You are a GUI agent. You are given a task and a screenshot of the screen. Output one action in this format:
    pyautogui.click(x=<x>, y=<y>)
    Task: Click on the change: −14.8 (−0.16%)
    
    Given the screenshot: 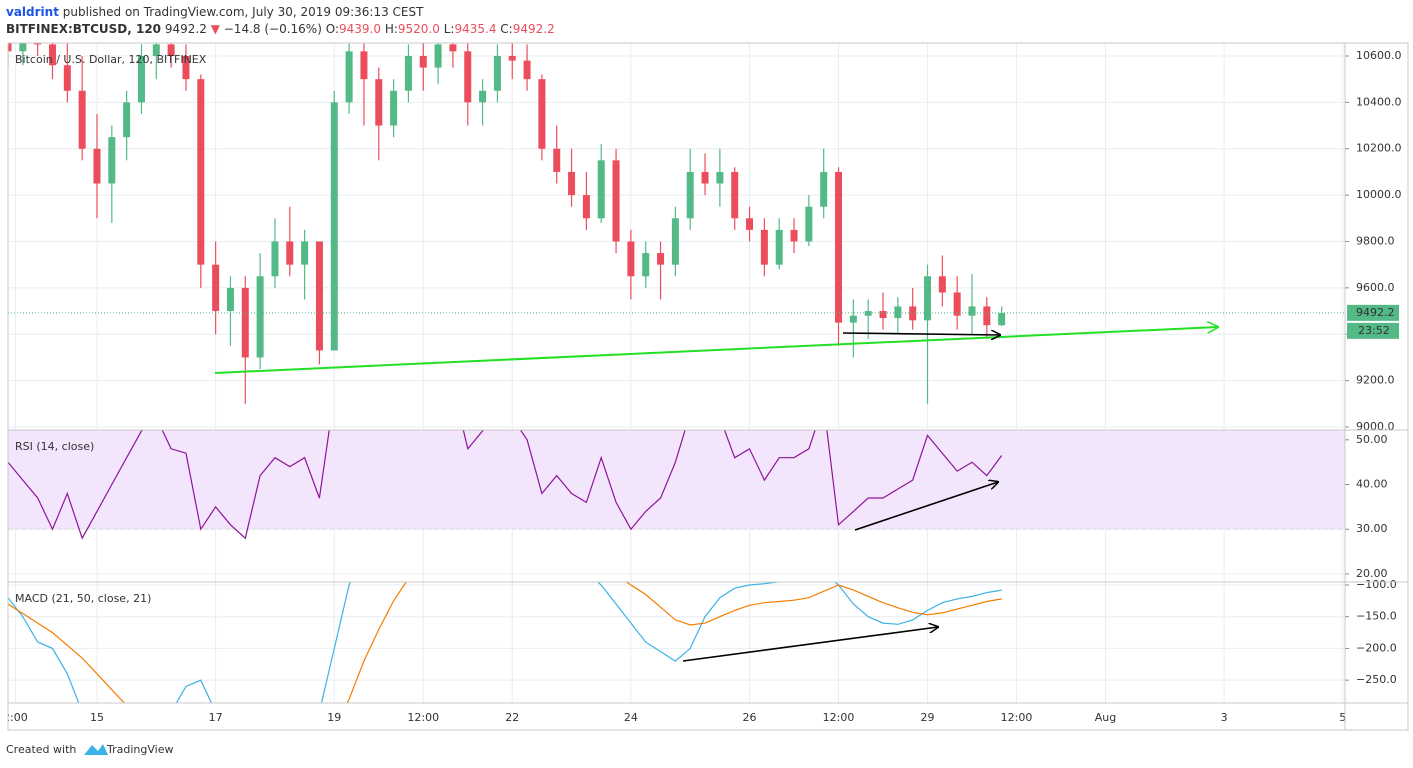 What is the action you would take?
    pyautogui.click(x=273, y=29)
    